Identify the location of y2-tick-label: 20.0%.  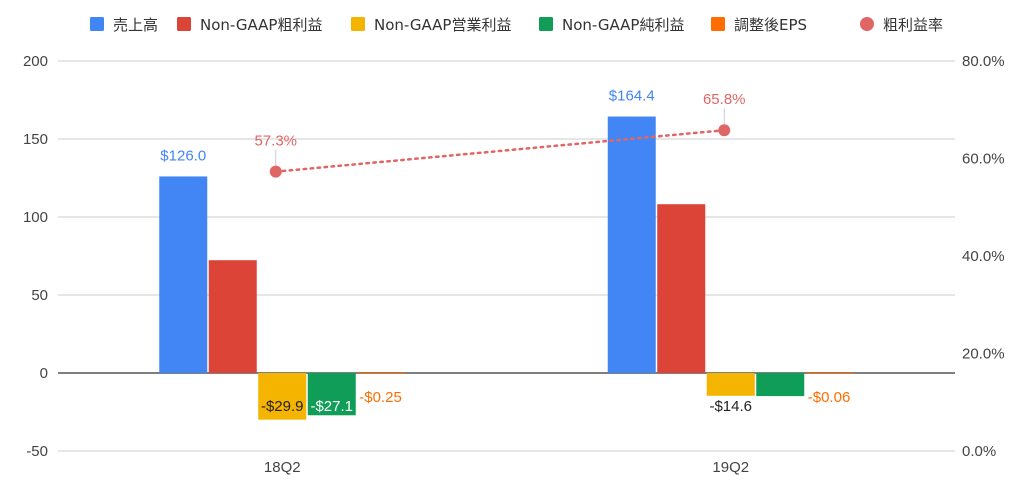
(983, 354).